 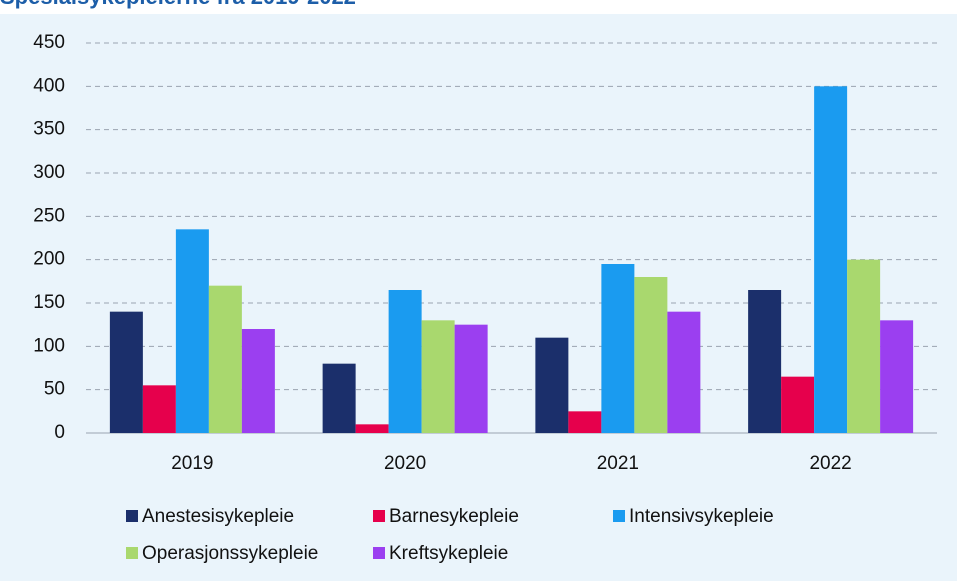 What do you see at coordinates (54, 389) in the screenshot?
I see `y-tick-label: 50` at bounding box center [54, 389].